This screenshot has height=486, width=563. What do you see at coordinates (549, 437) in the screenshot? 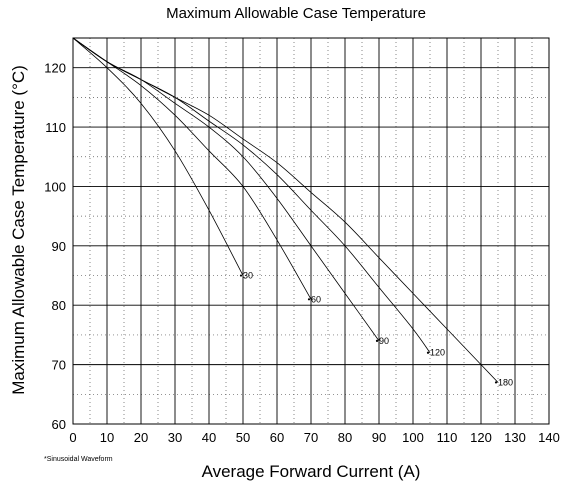
I see `x-tick-label: 140` at bounding box center [549, 437].